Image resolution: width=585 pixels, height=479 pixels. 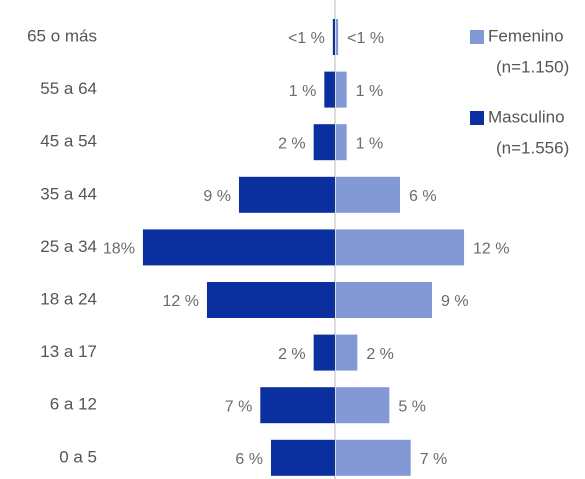 What do you see at coordinates (68, 88) in the screenshot?
I see `category-label: 55 a 64` at bounding box center [68, 88].